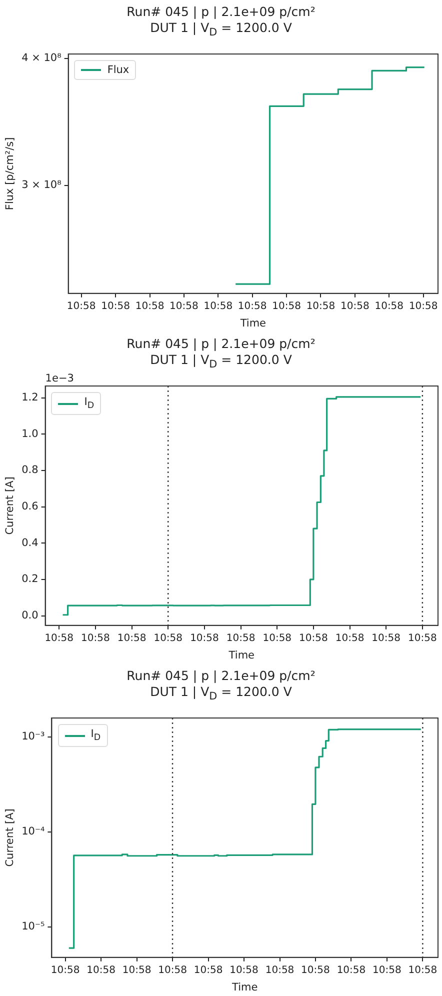 This screenshot has width=442, height=996. I want to click on y-tick-label: 0.0, so click(30, 616).